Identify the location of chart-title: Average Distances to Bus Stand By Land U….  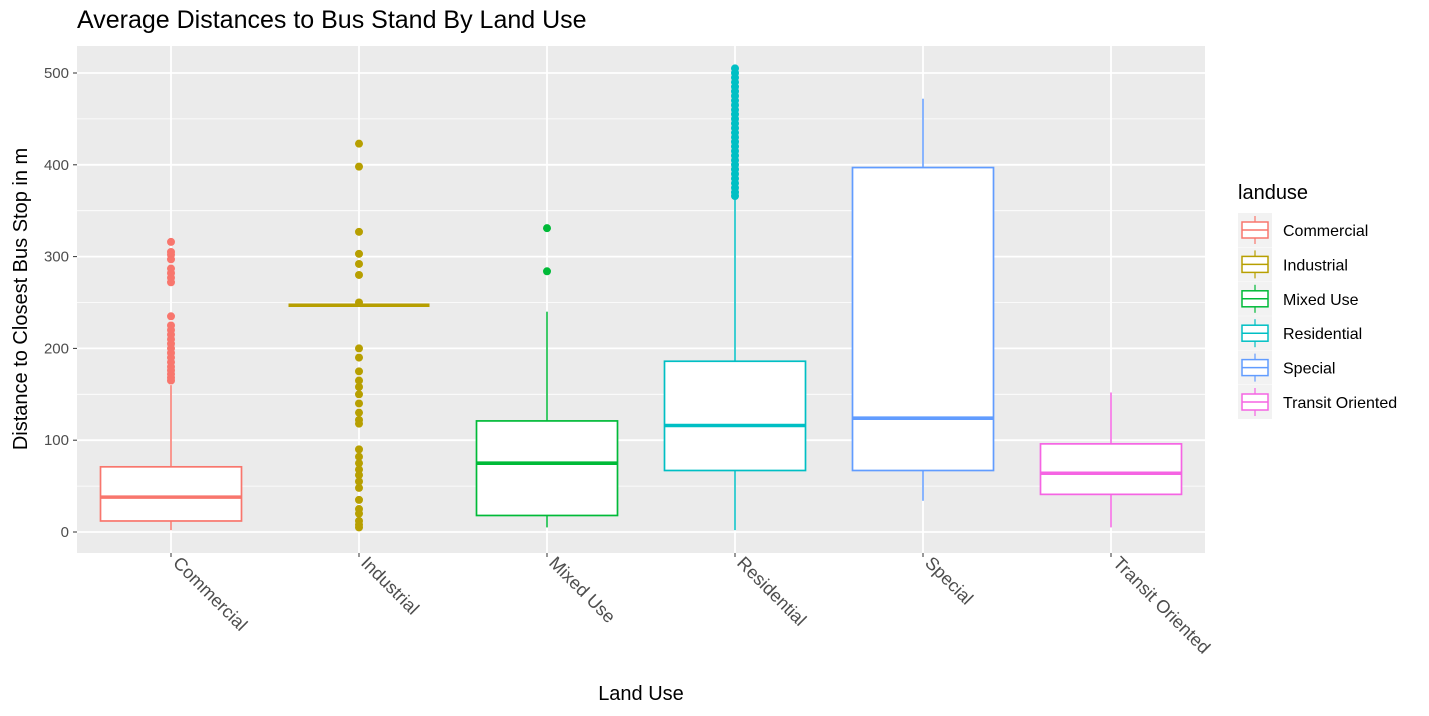
(332, 20).